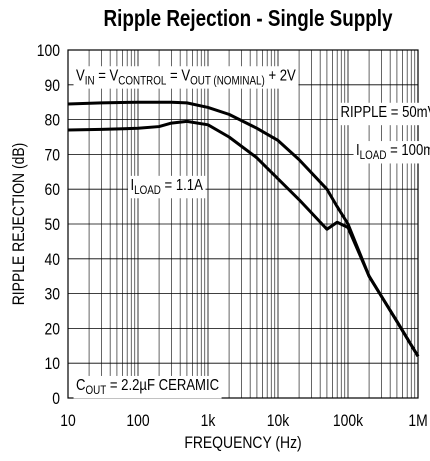  What do you see at coordinates (162, 385) in the screenshot?
I see `annotation-part: = 2.2µF CERAMIC` at bounding box center [162, 385].